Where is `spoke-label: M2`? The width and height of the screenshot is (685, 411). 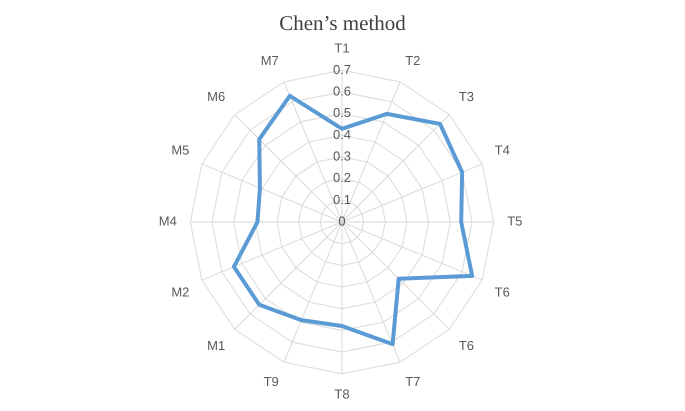
spoke-label: M2 is located at coordinates (180, 292).